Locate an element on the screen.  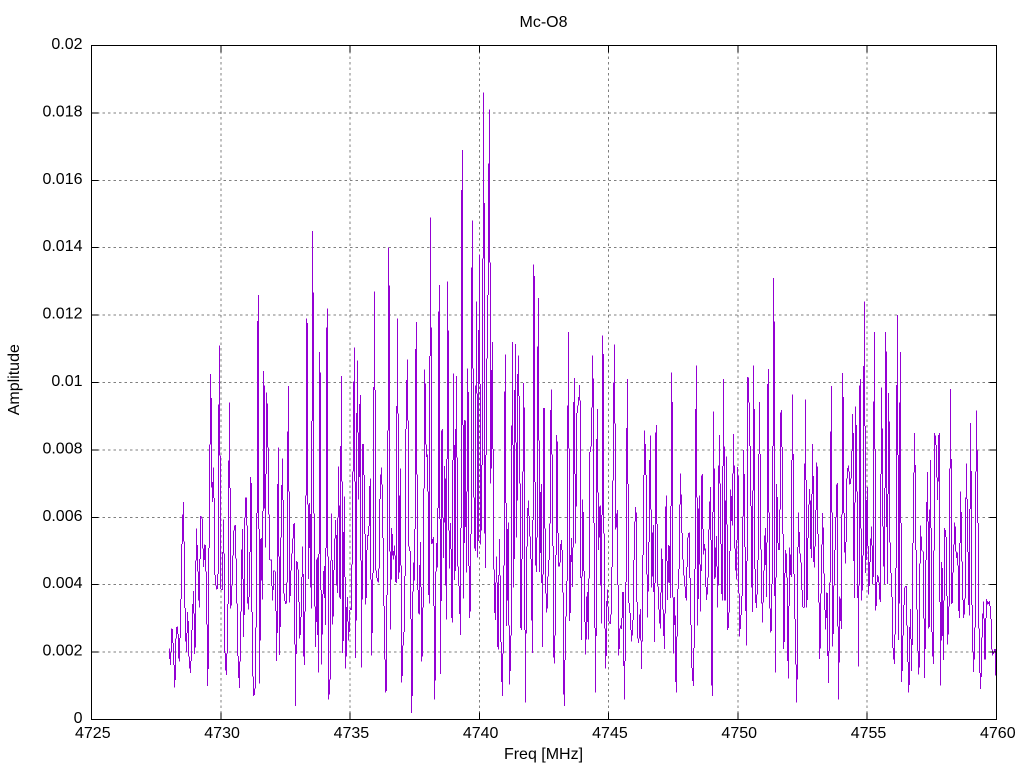
svg-text: 0.006 is located at coordinates (62, 516).